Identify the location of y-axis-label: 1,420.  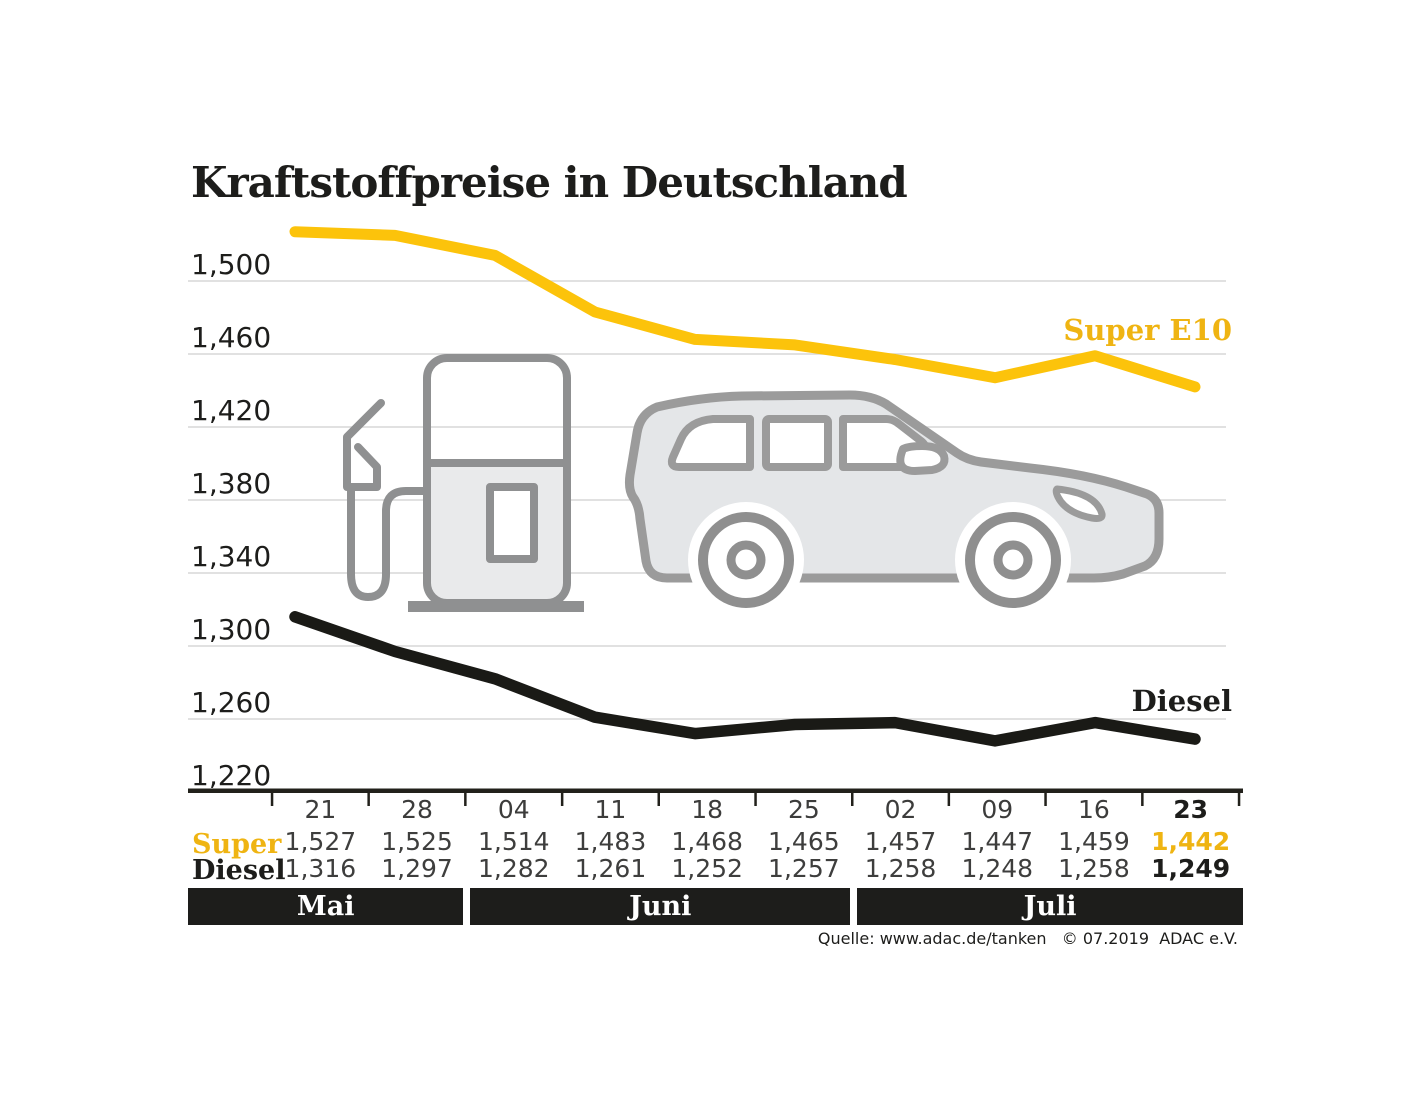
(231, 410).